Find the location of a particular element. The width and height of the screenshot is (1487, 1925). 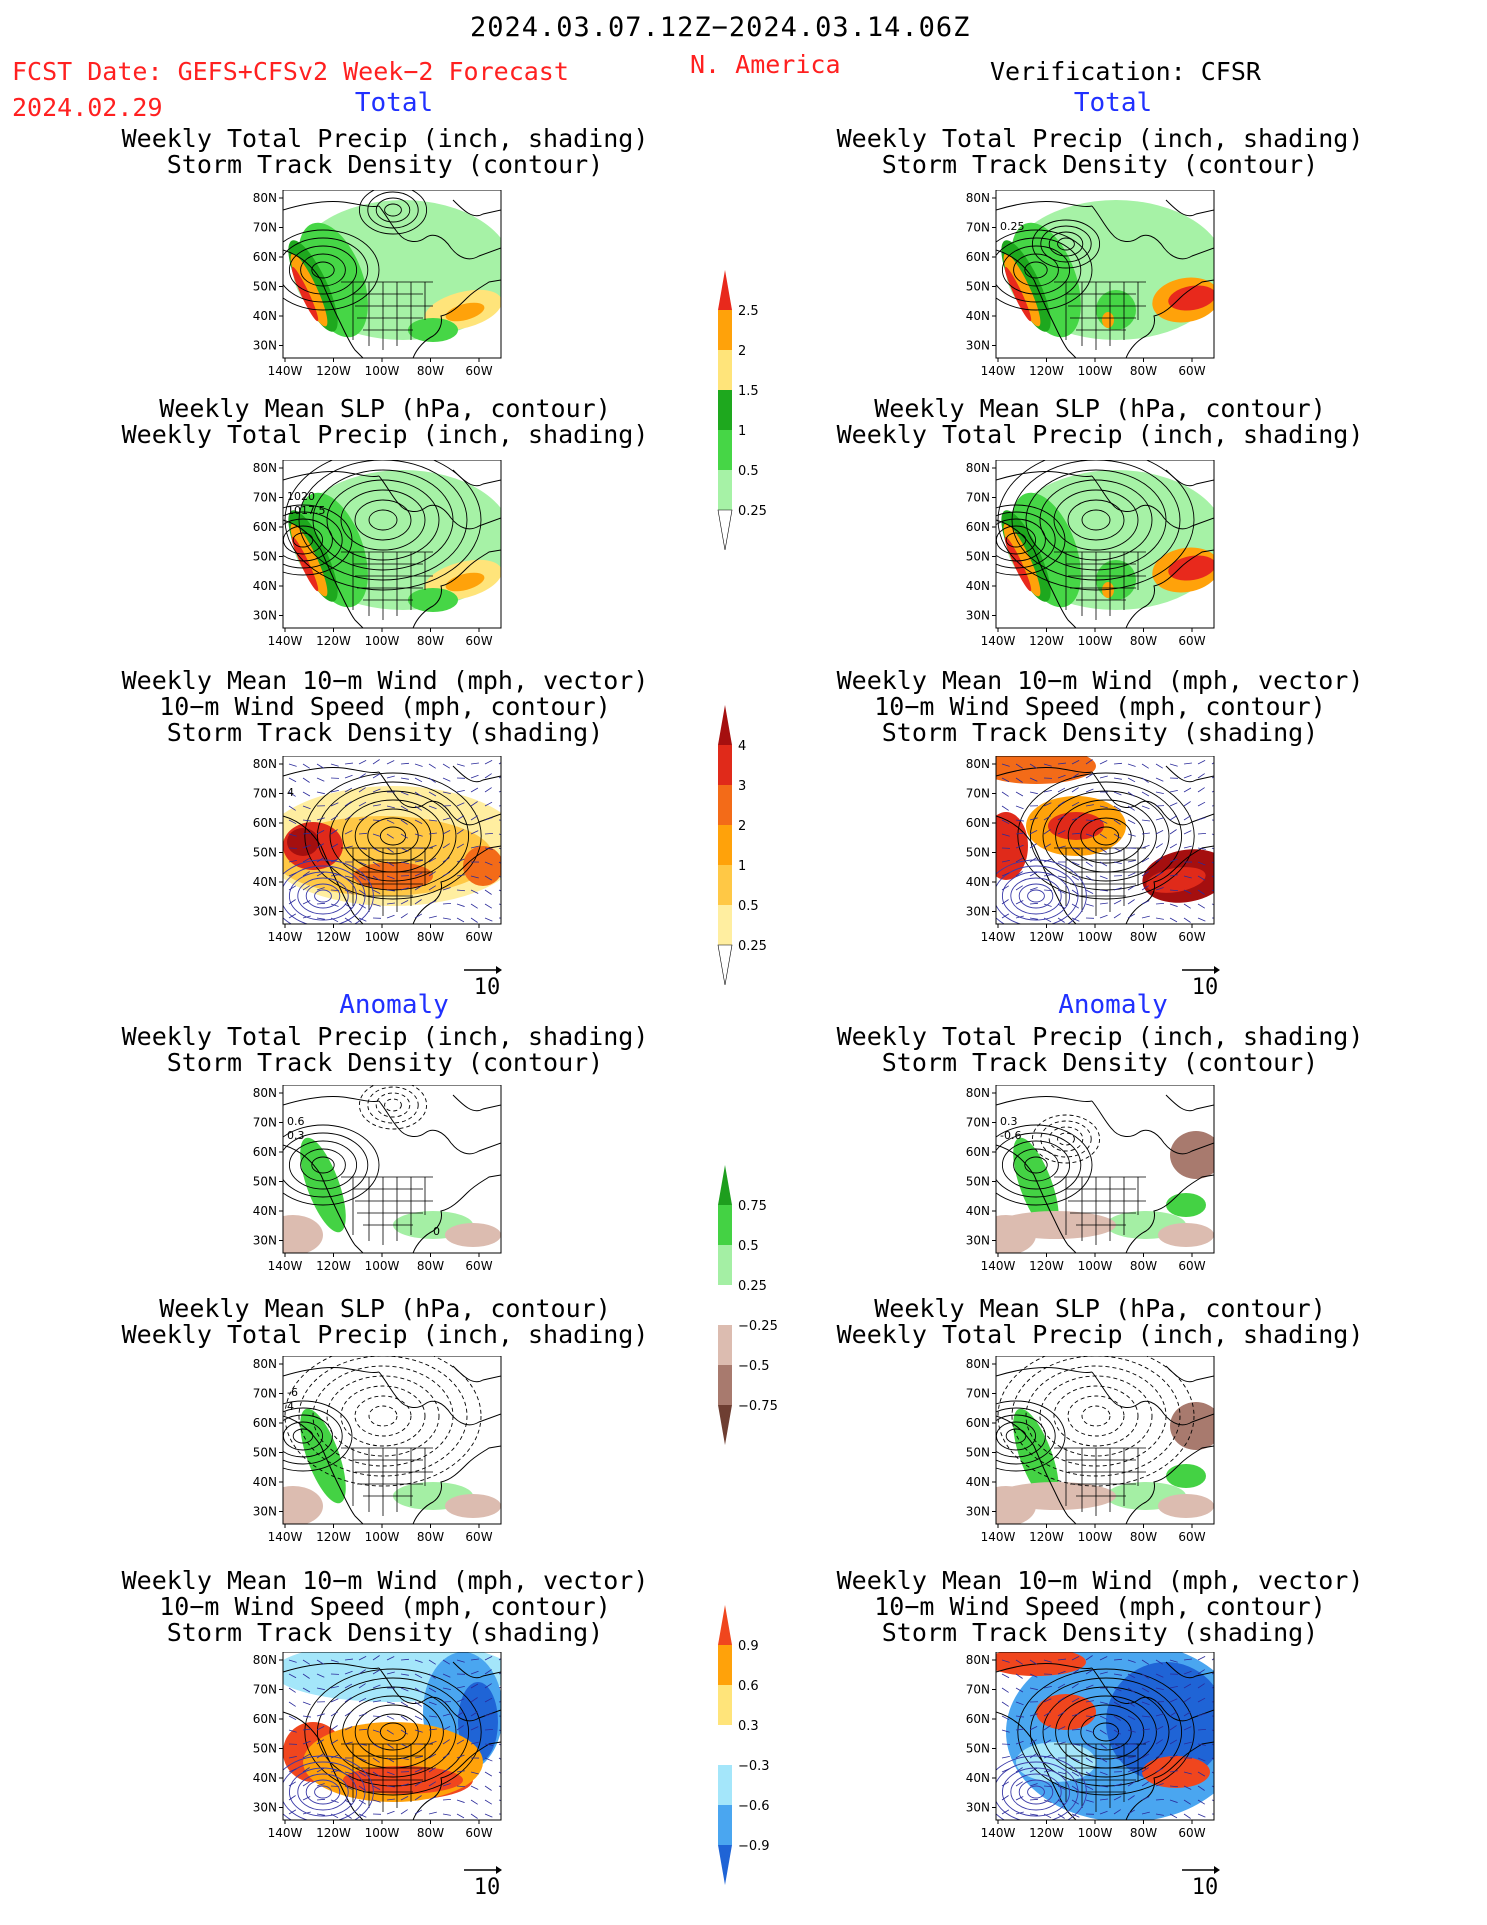

panel-title-9-line-1: Weekly Total Precip (inch, shading) is located at coordinates (1100, 1334).